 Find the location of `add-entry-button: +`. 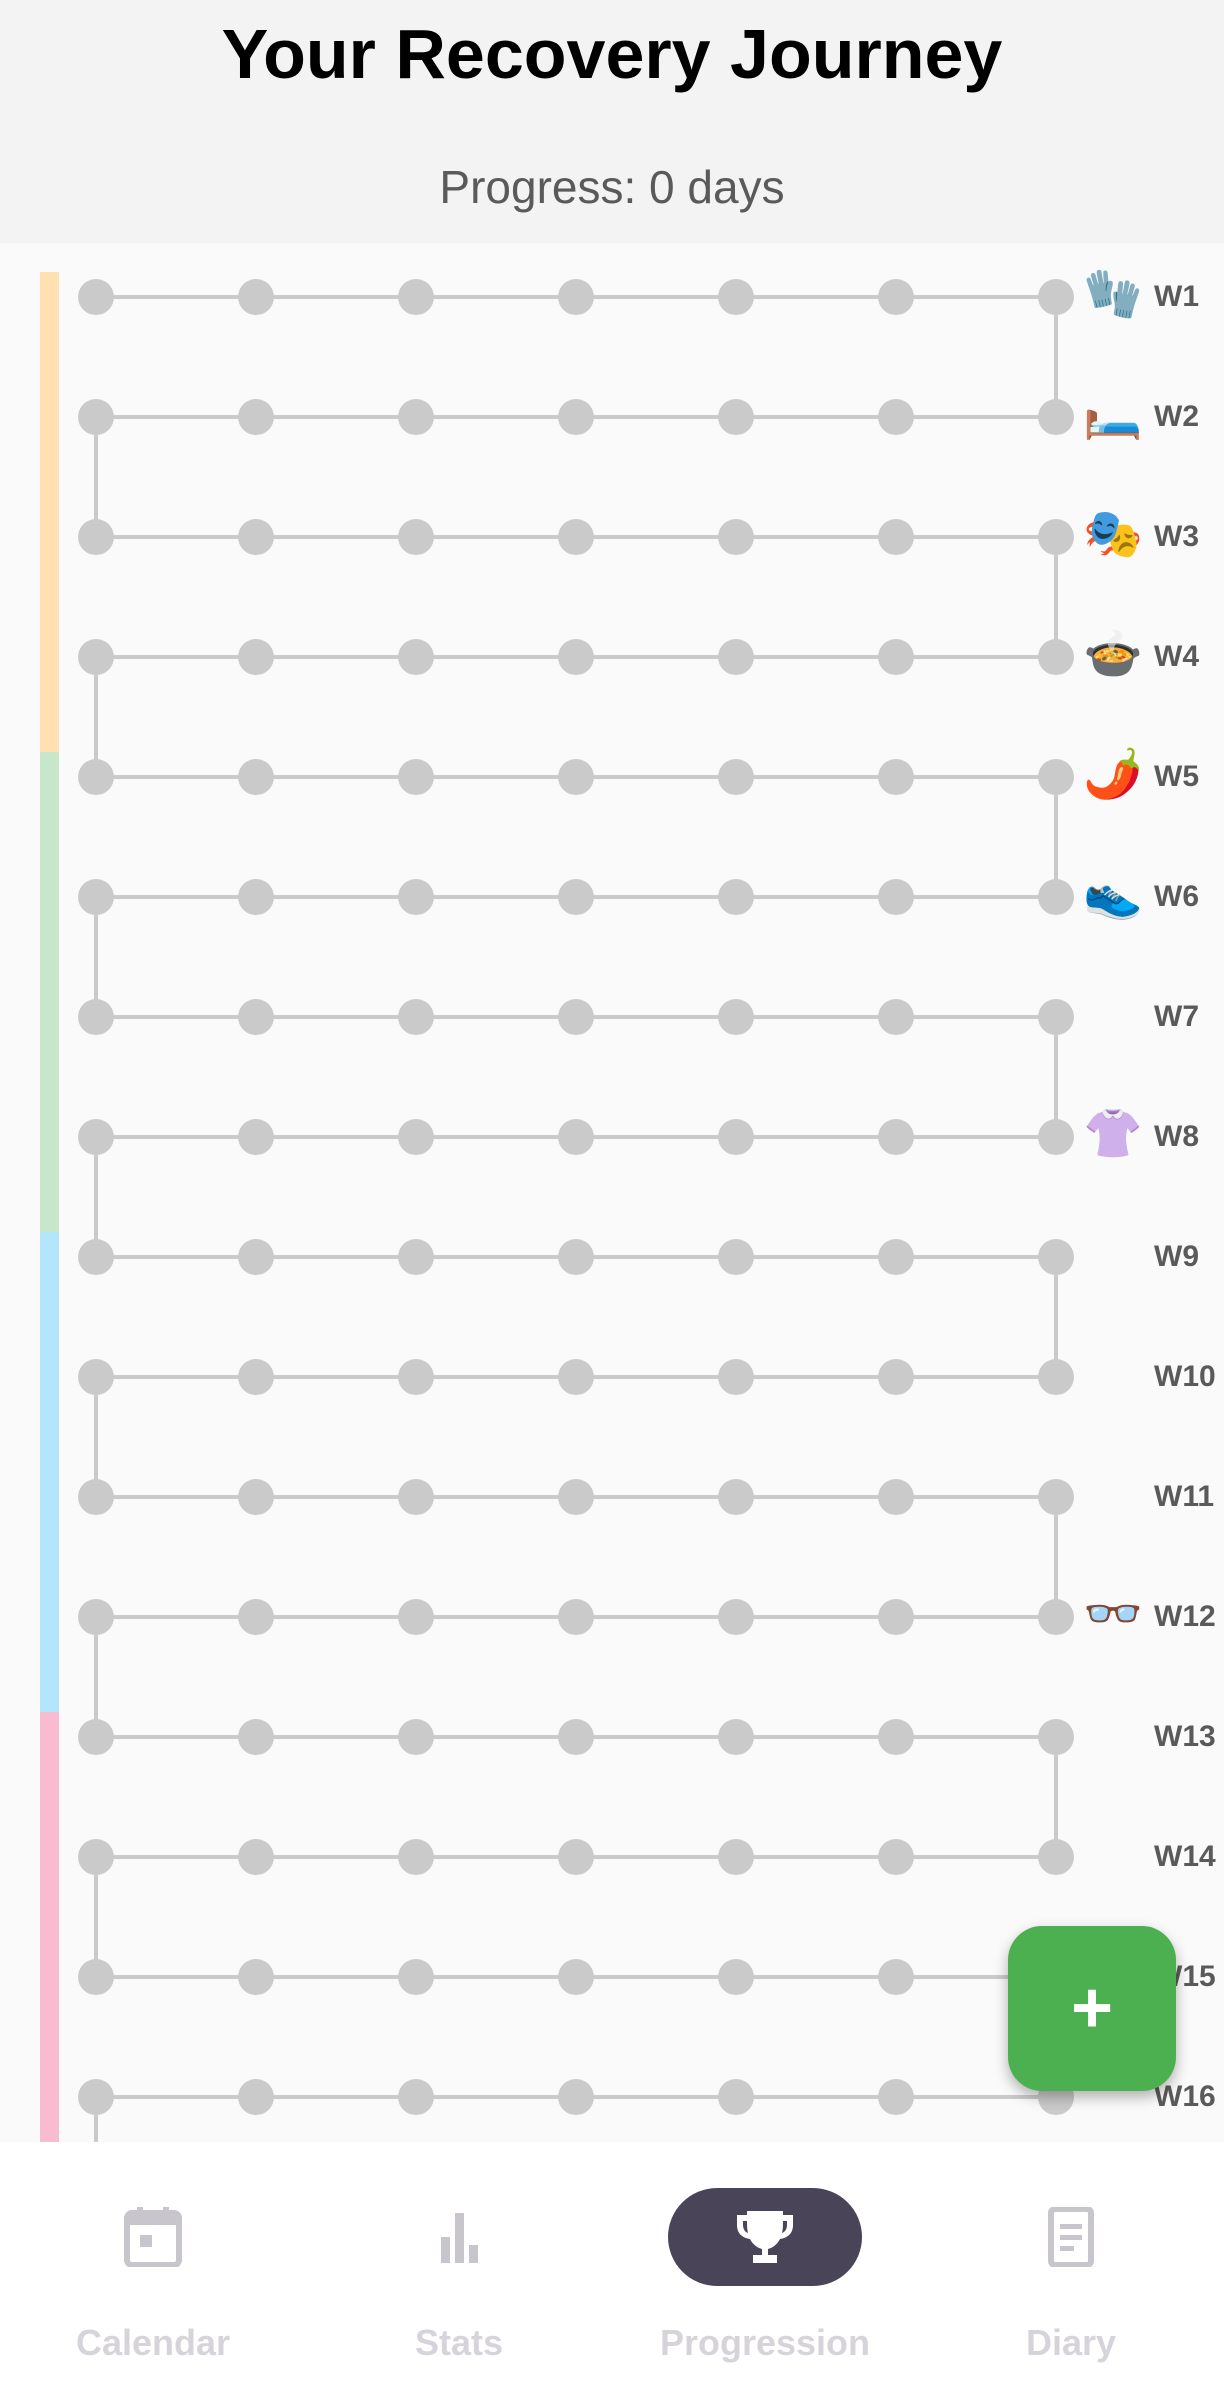

add-entry-button: + is located at coordinates (1092, 2008).